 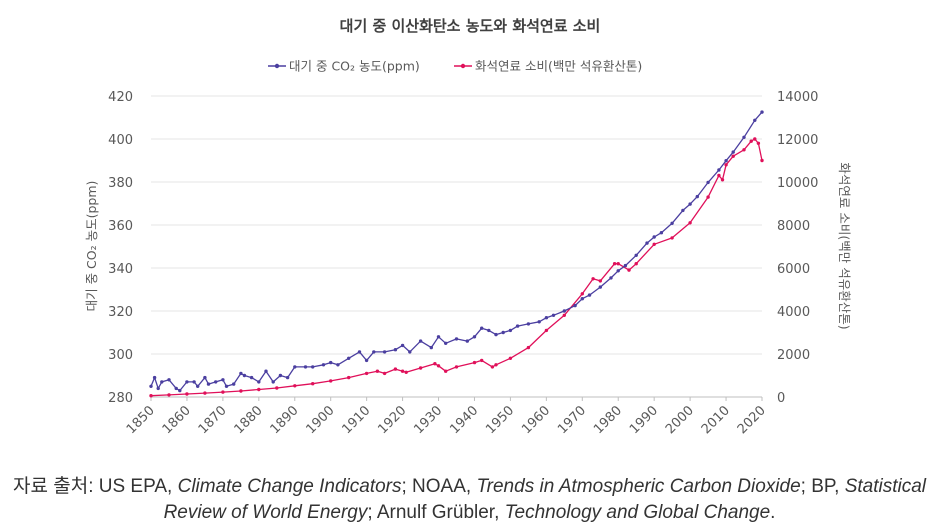 I want to click on x-tick-label: 1900, so click(x=321, y=420).